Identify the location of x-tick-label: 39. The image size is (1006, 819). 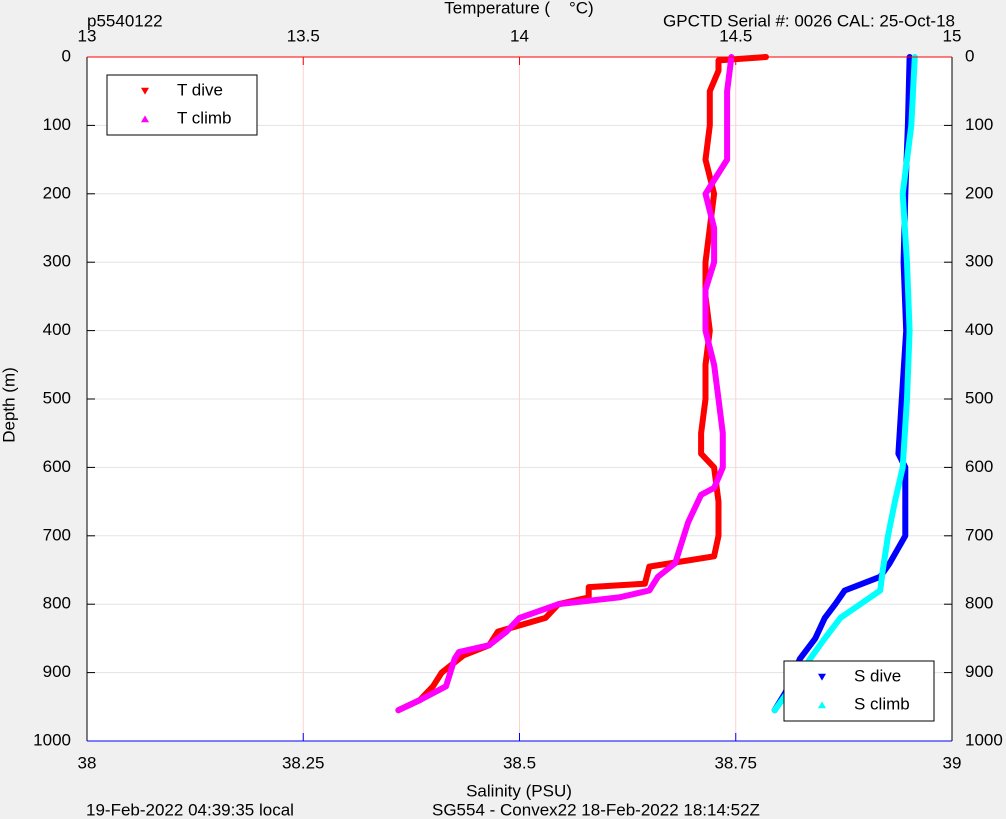
(952, 762).